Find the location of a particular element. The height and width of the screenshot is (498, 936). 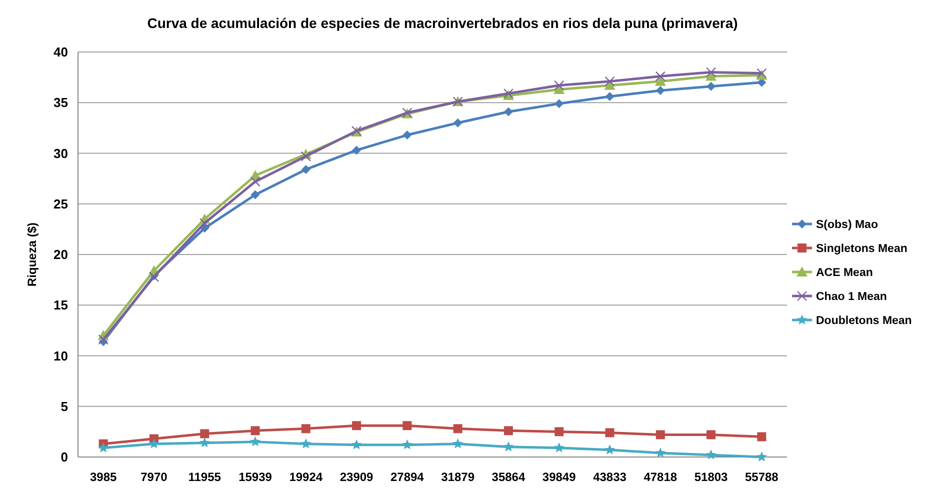

y-axis-title: Riqueza ($) is located at coordinates (32, 254).